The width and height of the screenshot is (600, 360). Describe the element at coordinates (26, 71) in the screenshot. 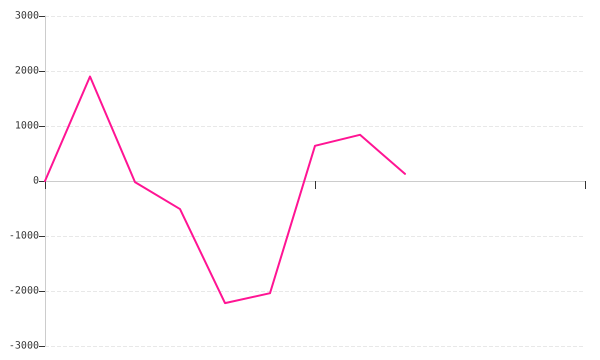

I see `y-tick-label: 2000` at that location.